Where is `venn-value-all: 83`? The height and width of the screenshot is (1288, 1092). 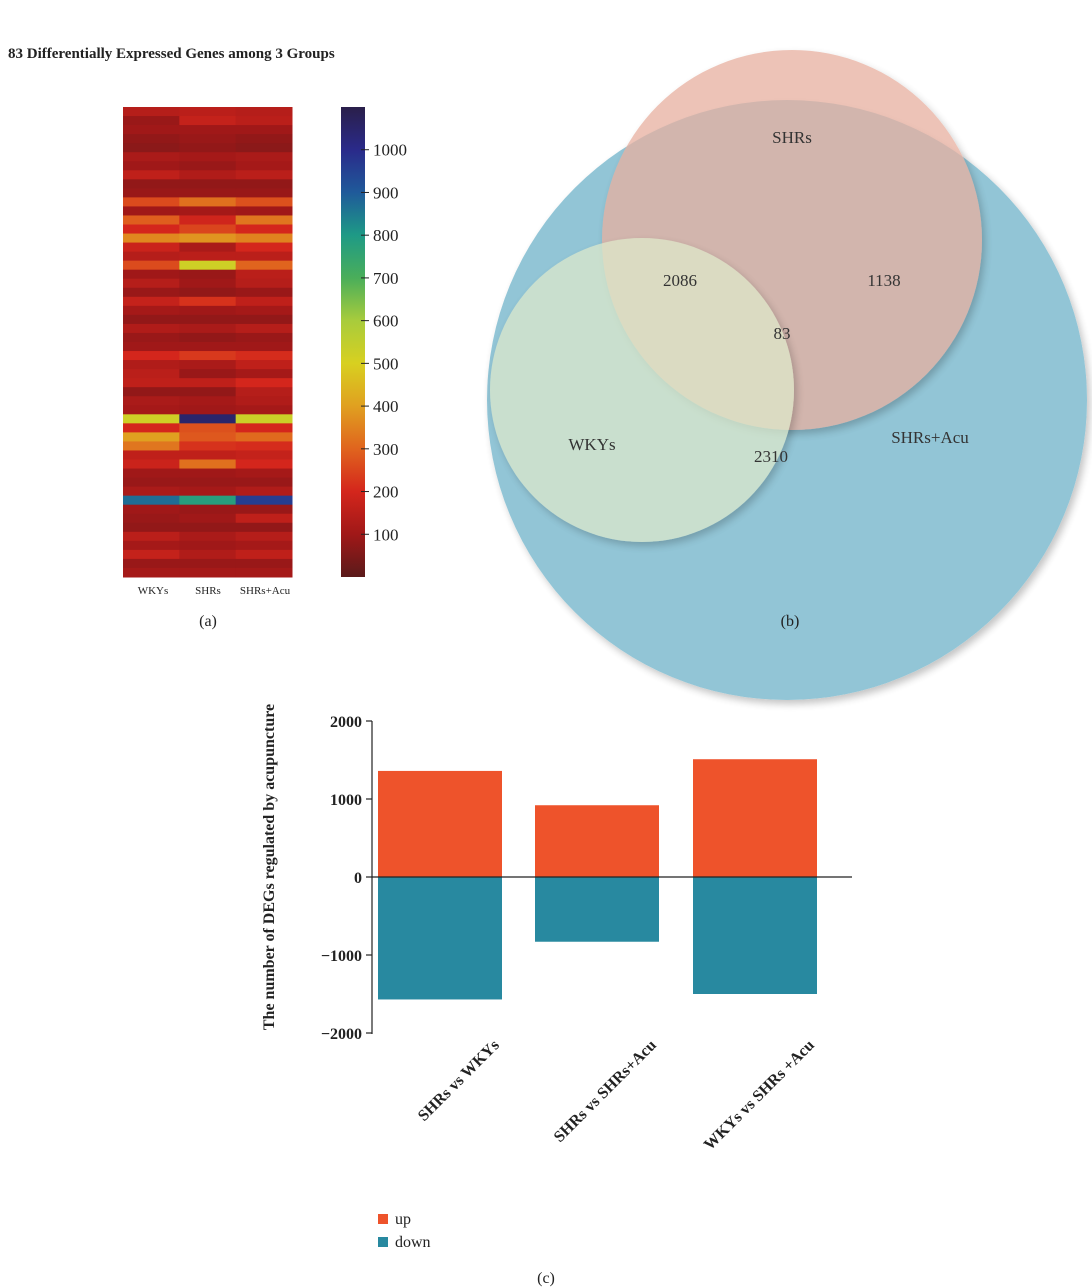 venn-value-all: 83 is located at coordinates (782, 333).